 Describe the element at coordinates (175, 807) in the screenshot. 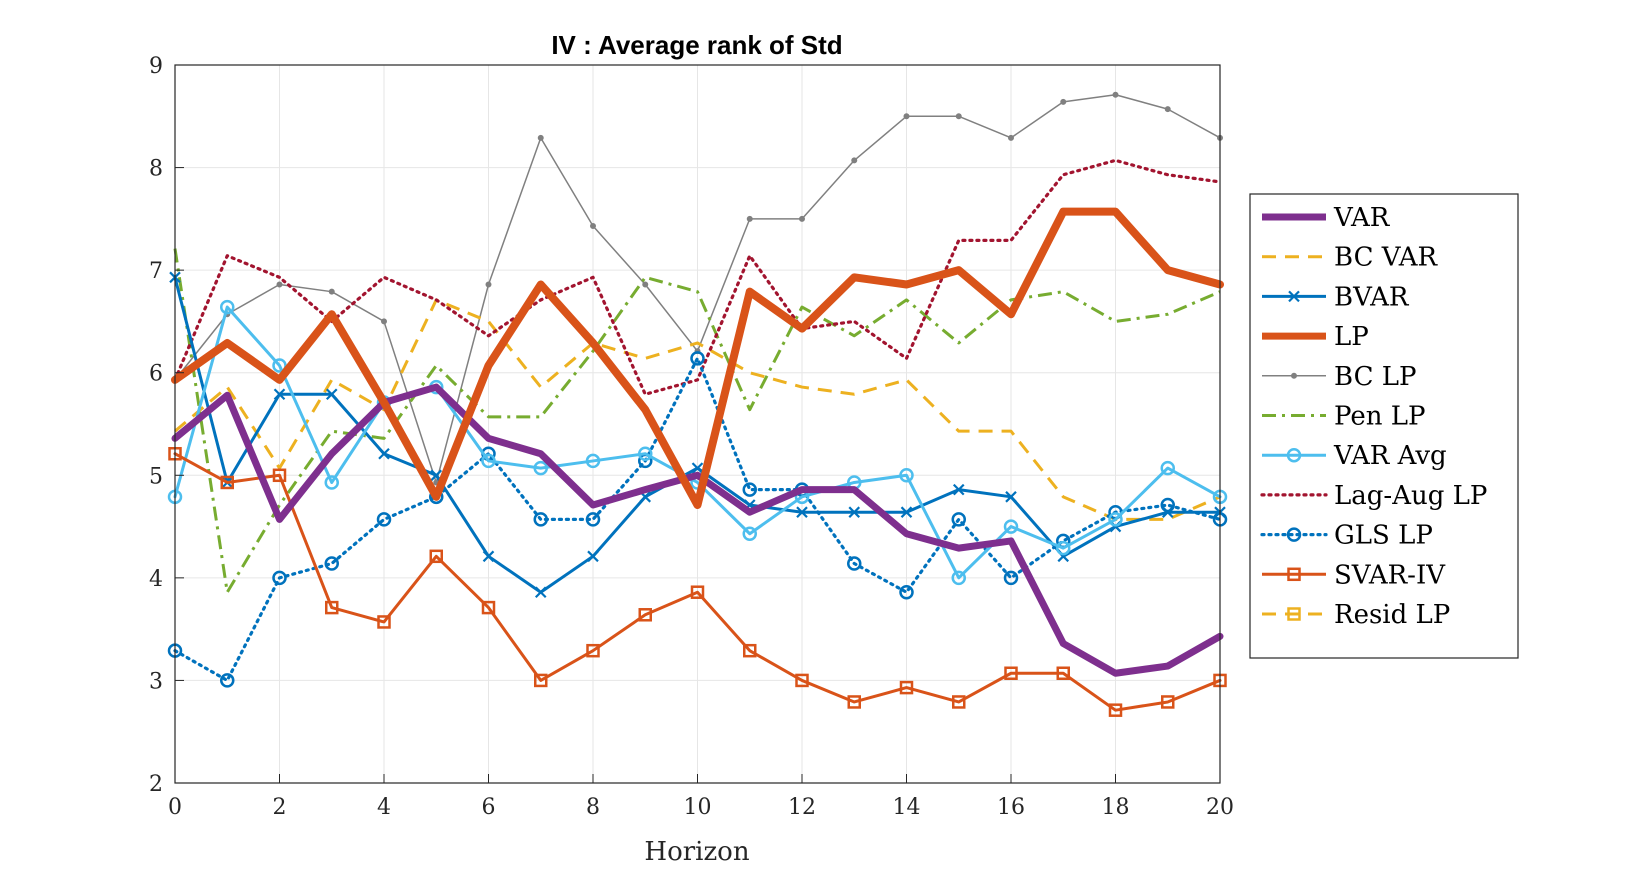

I see `x-tick-label: 0` at that location.